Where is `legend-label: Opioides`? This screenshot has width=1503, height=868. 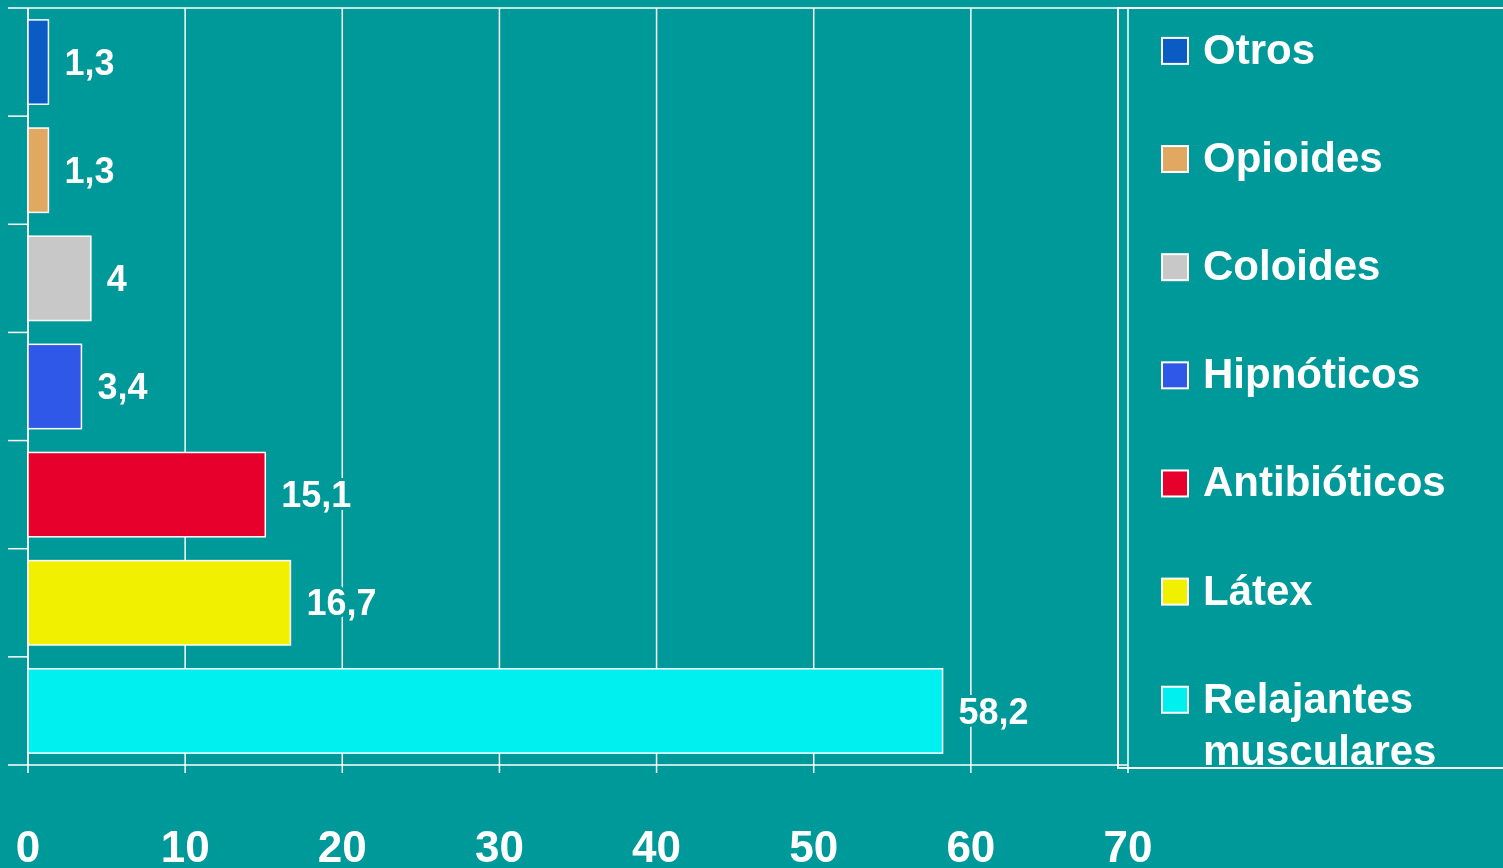
legend-label: Opioides is located at coordinates (1293, 158).